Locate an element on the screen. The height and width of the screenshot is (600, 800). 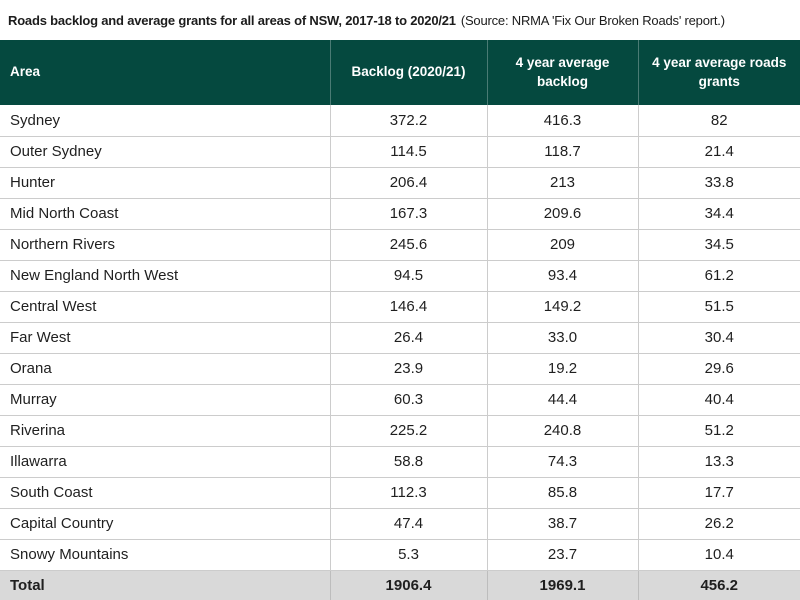
table-row: Orana 23.9 19.2 29.6 is located at coordinates (400, 369).